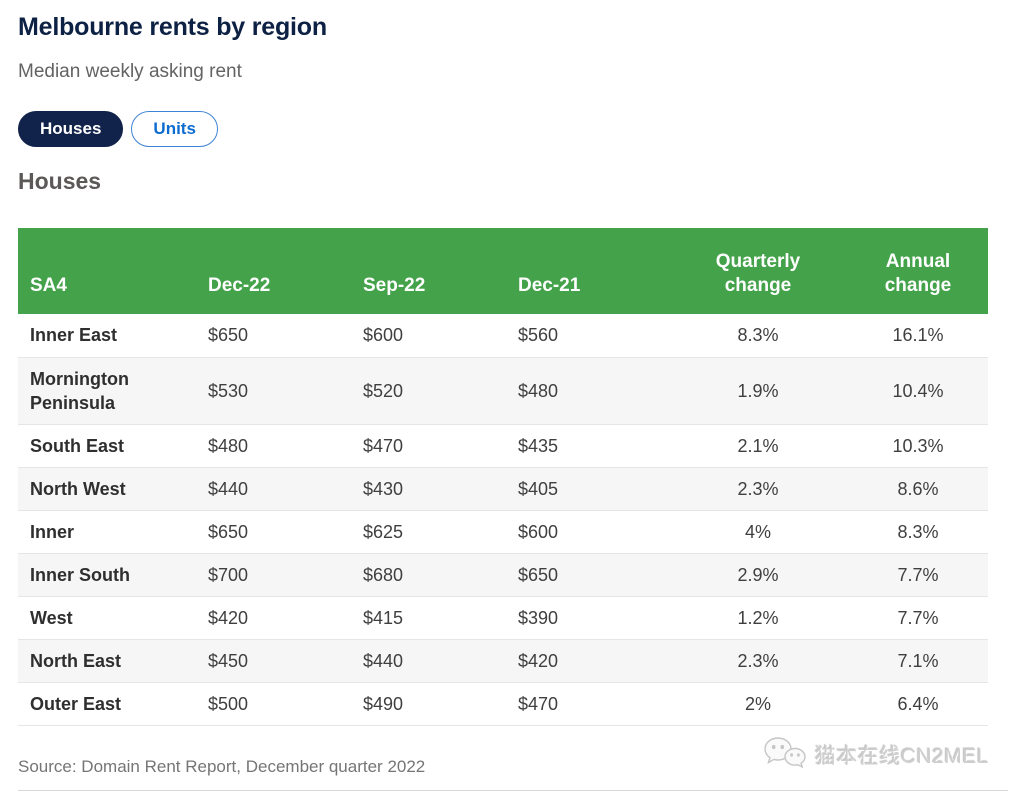 The height and width of the screenshot is (807, 1019). What do you see at coordinates (113, 271) in the screenshot?
I see `column-header: SA4` at bounding box center [113, 271].